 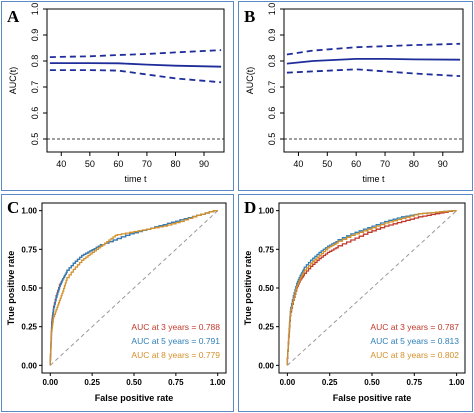 What do you see at coordinates (249, 16) in the screenshot?
I see `panel-letter: B` at bounding box center [249, 16].